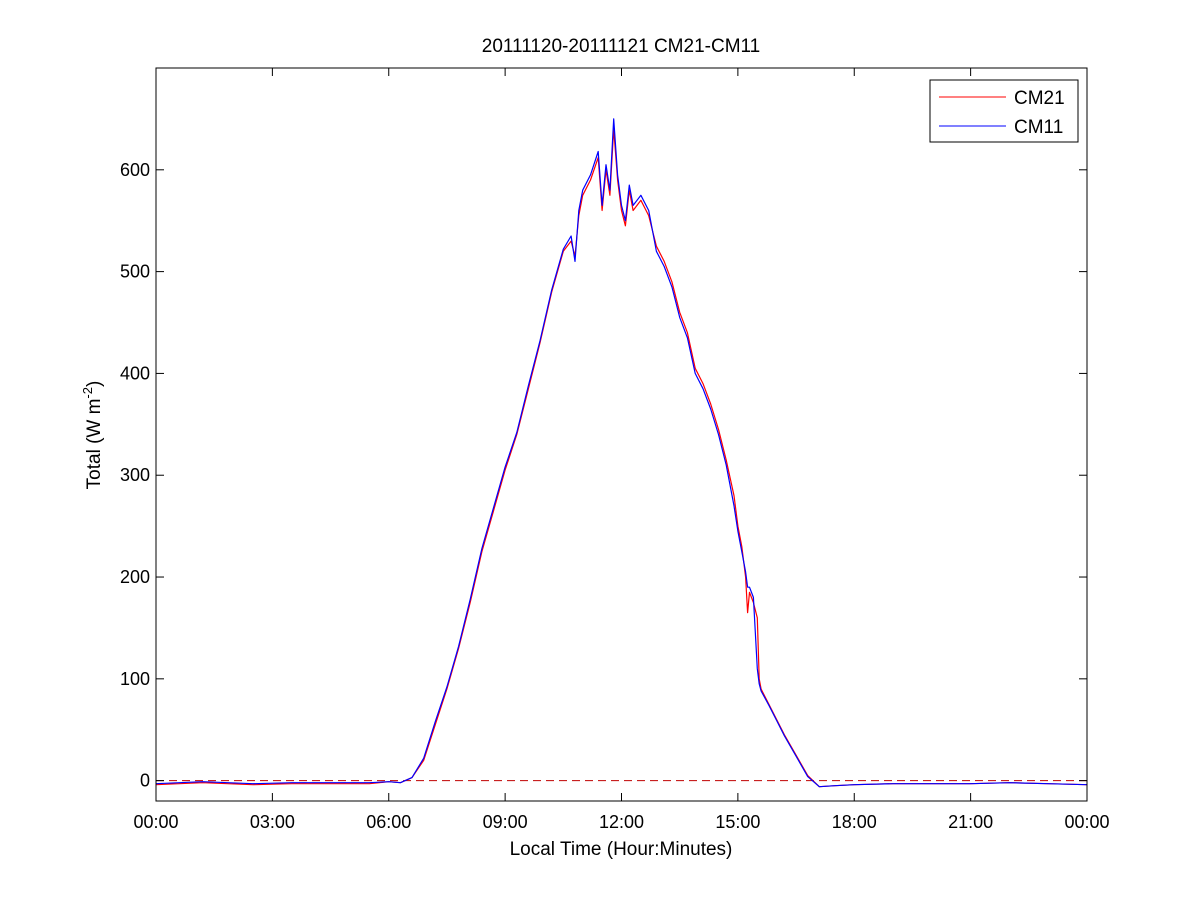 The height and width of the screenshot is (906, 1201). What do you see at coordinates (135, 577) in the screenshot?
I see `y-tick-label: 200` at bounding box center [135, 577].